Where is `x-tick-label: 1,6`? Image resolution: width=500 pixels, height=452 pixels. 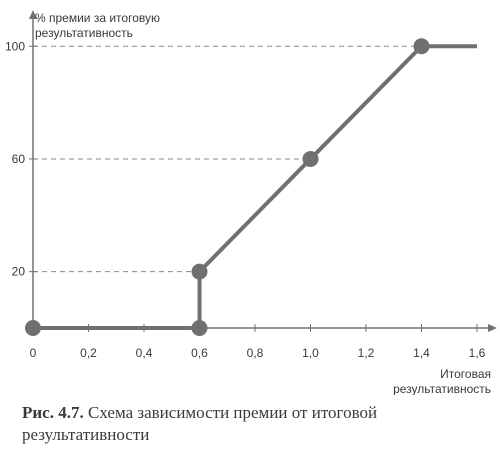
x-tick-label: 1,6 is located at coordinates (477, 353).